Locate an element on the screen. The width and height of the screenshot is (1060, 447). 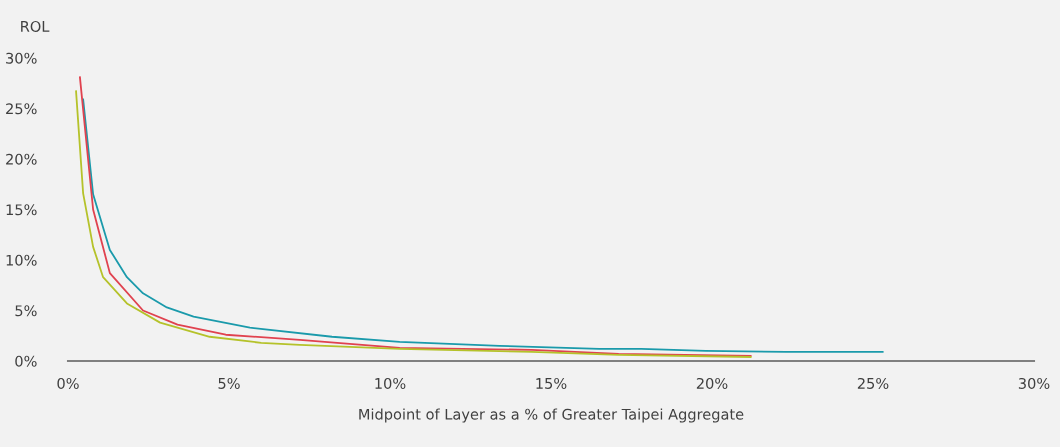
x-tick-label: 5% is located at coordinates (229, 383).